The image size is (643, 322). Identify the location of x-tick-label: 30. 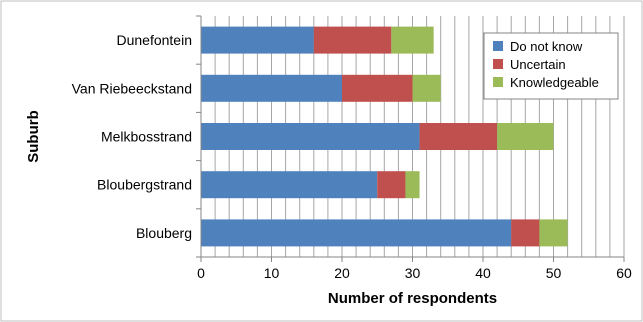
(413, 273).